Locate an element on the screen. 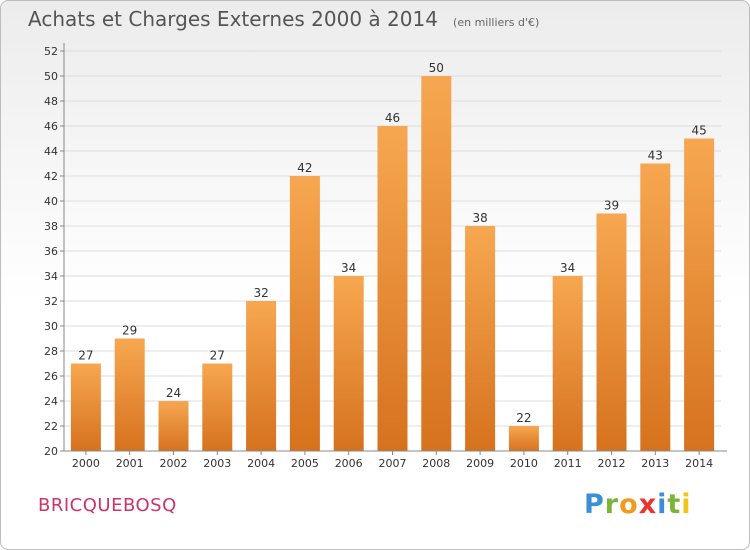  data-label: 24 is located at coordinates (173, 393).